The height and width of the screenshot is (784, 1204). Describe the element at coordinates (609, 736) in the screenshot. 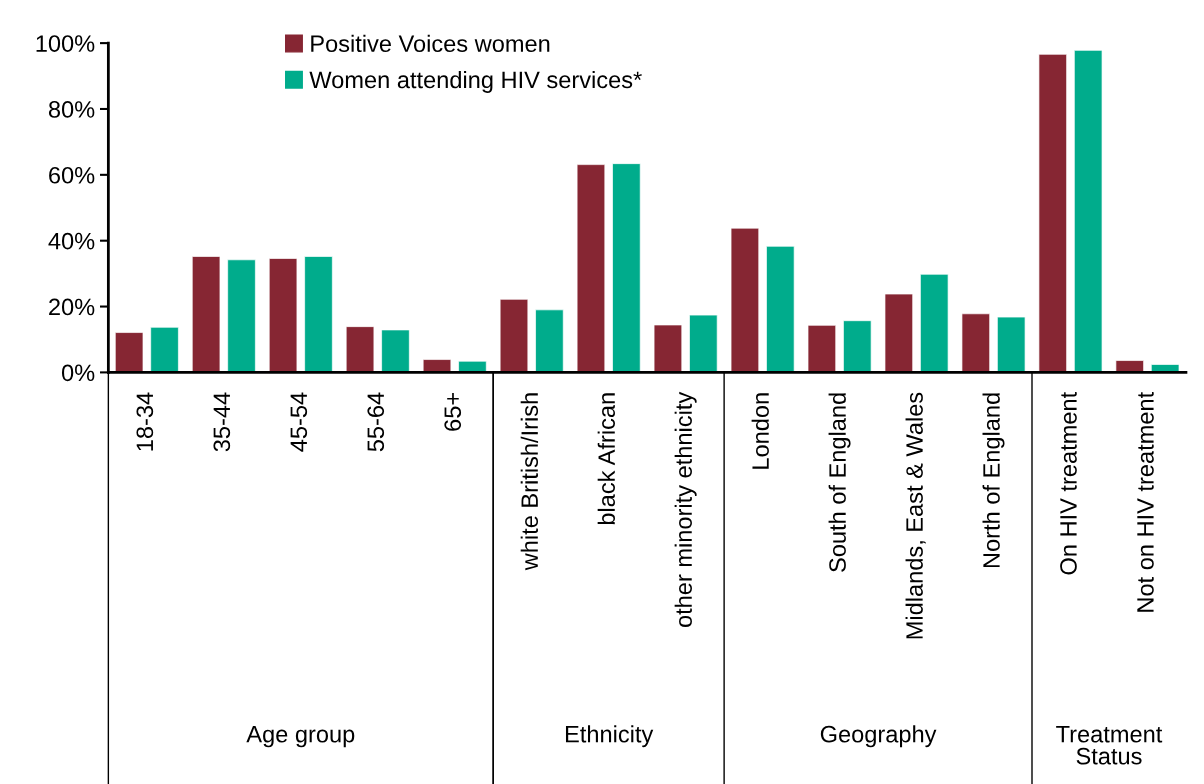

I see `text: Ethnicity` at that location.